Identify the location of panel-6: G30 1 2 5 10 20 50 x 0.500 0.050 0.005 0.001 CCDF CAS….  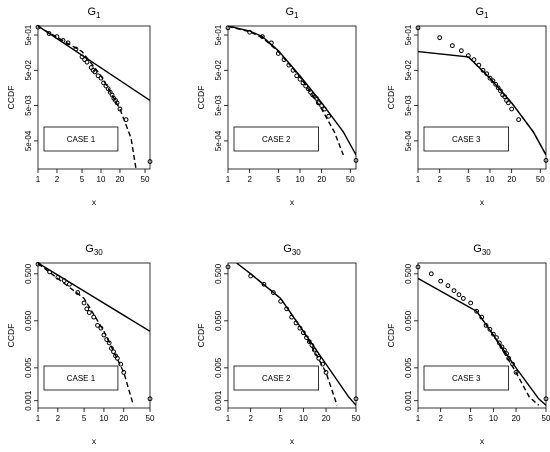
(468, 344).